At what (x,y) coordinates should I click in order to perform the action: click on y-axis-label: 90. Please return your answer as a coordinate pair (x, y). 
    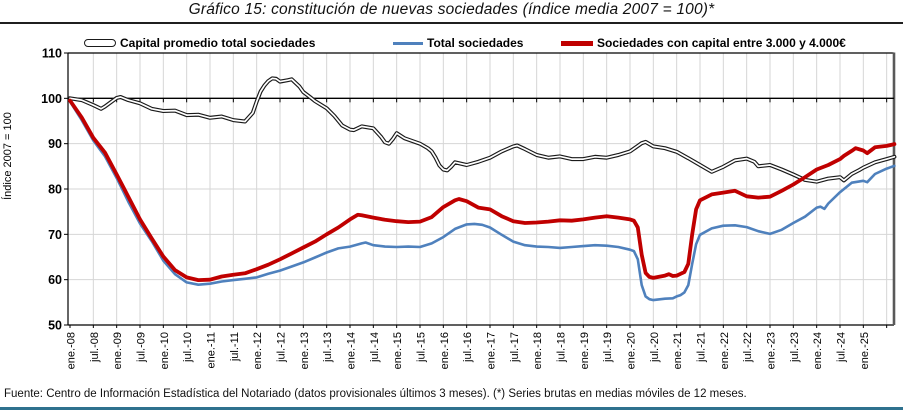
    Looking at the image, I should click on (55, 144).